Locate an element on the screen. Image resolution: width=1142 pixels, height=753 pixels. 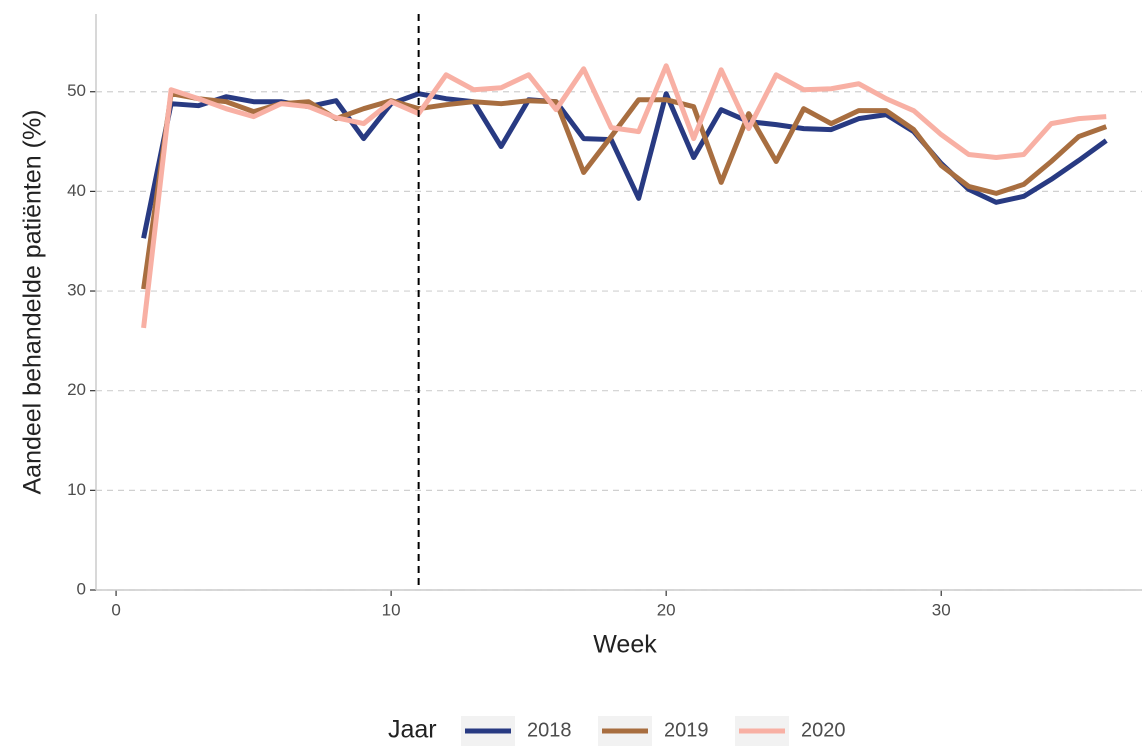
y-tick-label: 10 is located at coordinates (76, 489).